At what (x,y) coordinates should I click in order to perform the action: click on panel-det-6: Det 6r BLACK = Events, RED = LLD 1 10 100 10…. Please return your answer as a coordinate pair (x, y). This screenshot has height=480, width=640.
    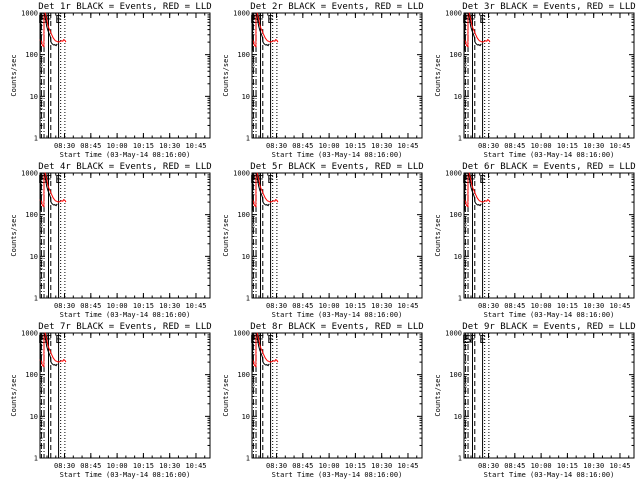
    Looking at the image, I should click on (535, 240).